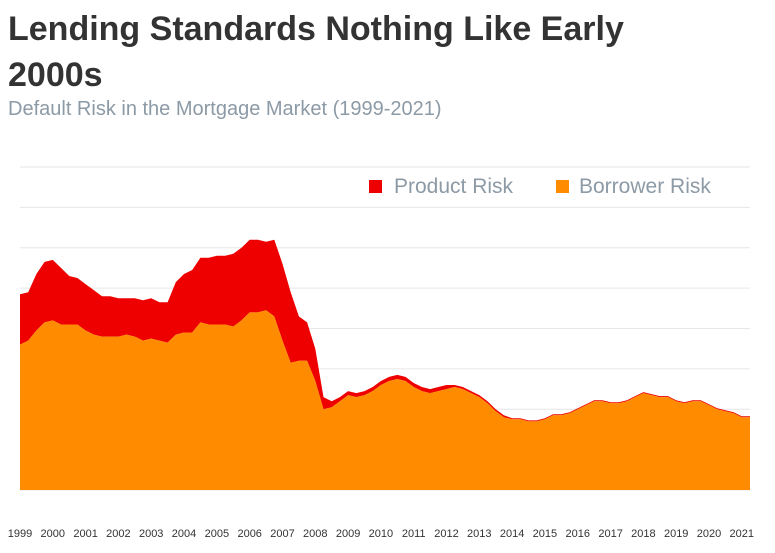 The height and width of the screenshot is (553, 775). I want to click on x-tick-label-2002: 2002, so click(118, 534).